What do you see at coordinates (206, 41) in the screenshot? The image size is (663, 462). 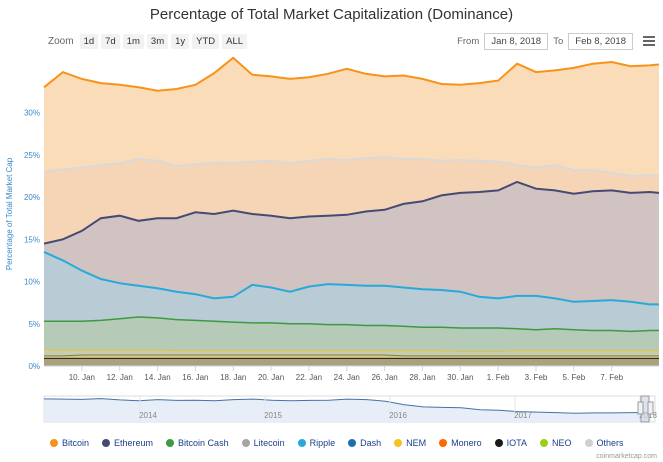 I see `zoom-ytd-button: YTD` at bounding box center [206, 41].